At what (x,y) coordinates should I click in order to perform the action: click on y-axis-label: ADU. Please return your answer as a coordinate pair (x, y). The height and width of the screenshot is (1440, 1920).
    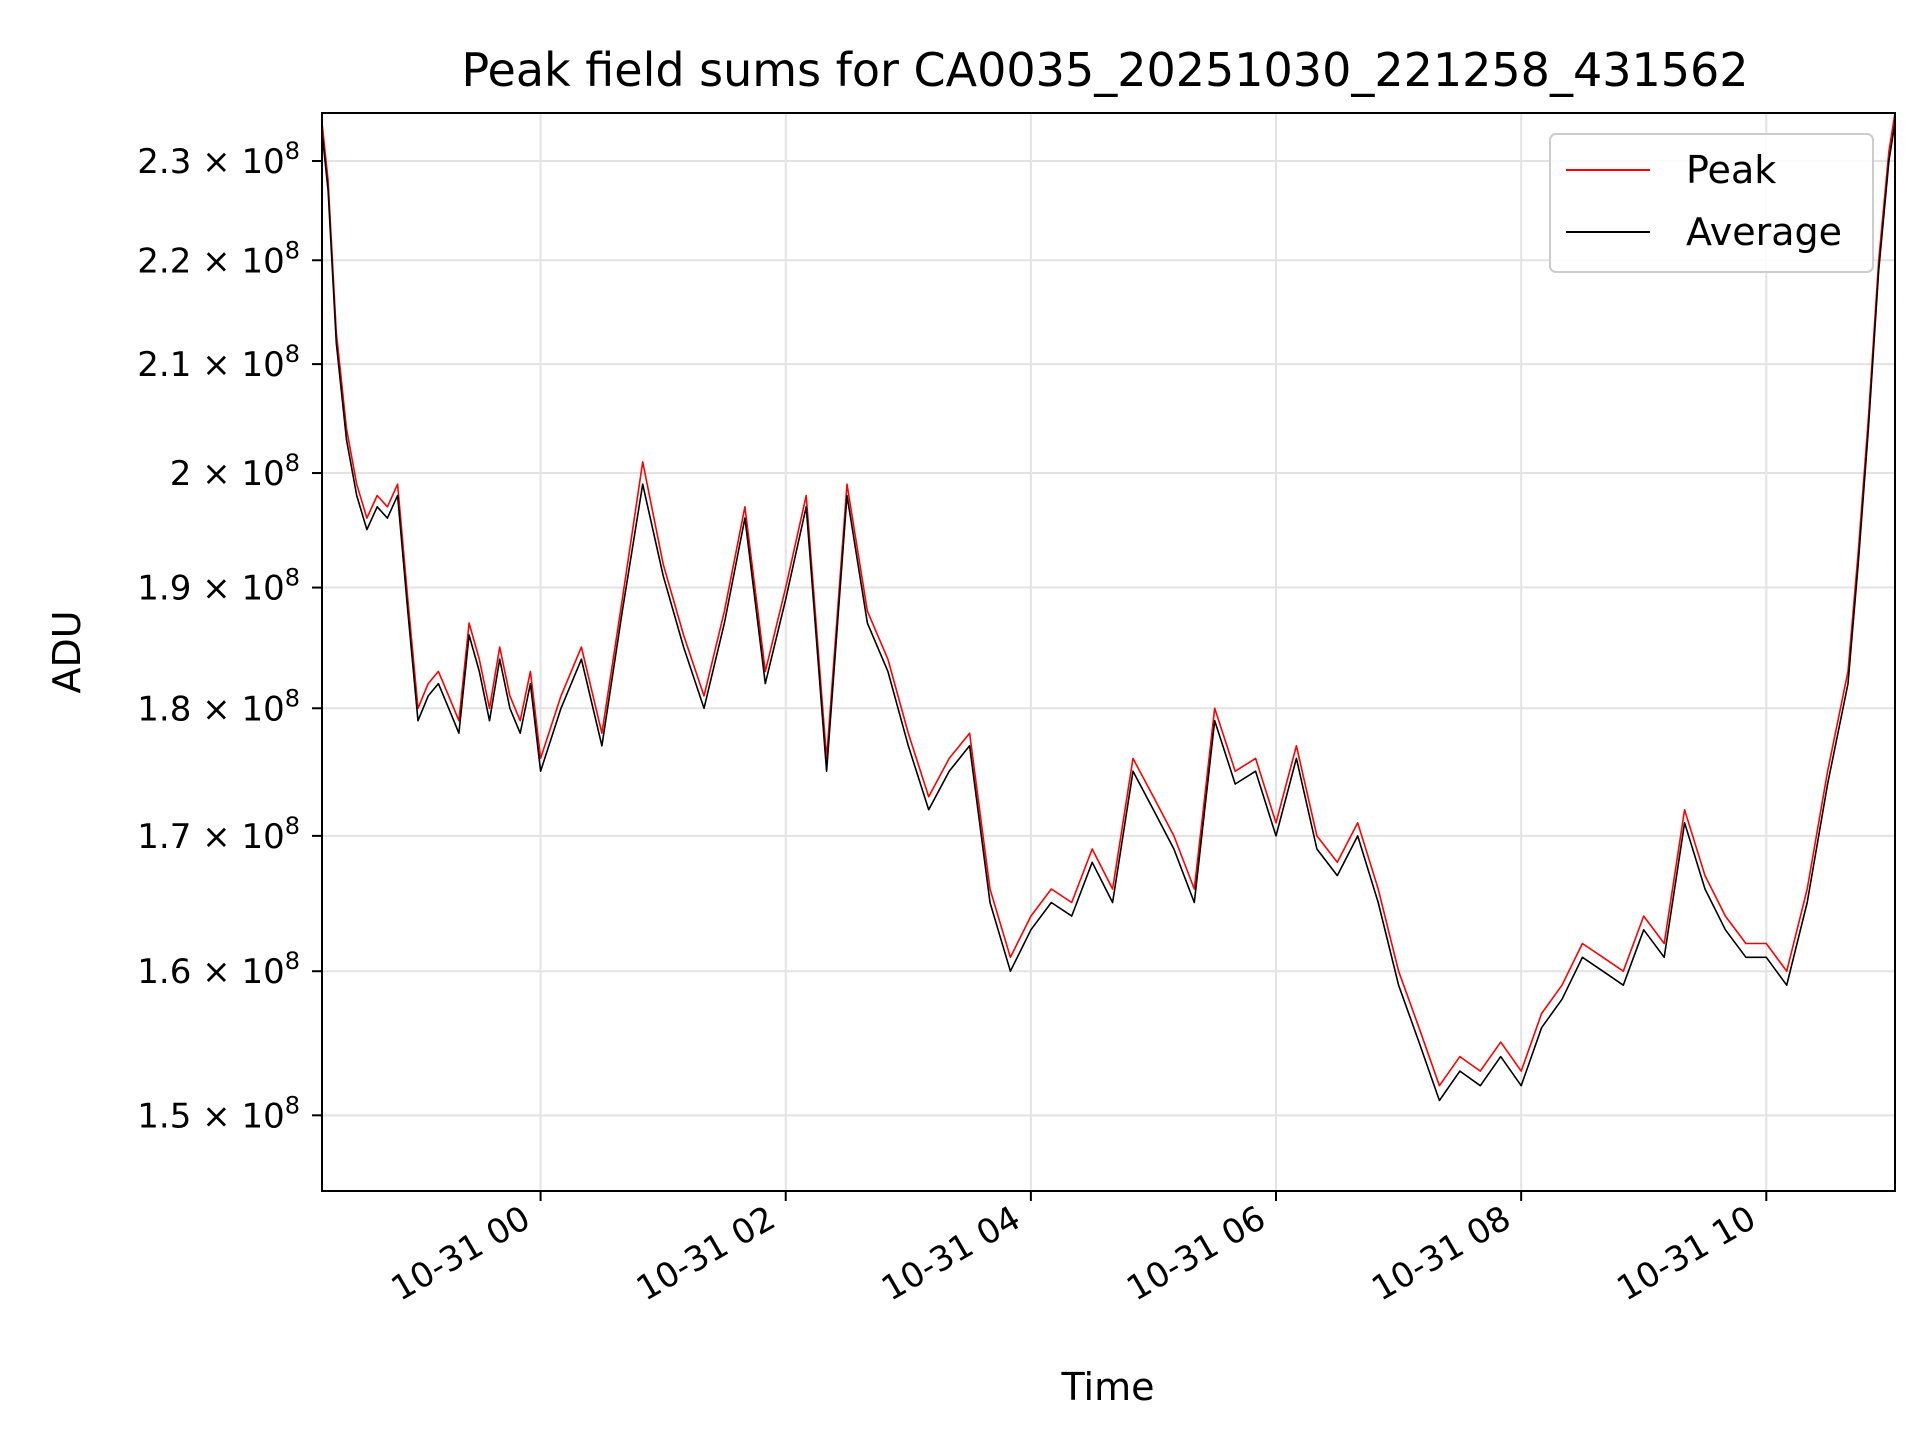
    Looking at the image, I should click on (67, 651).